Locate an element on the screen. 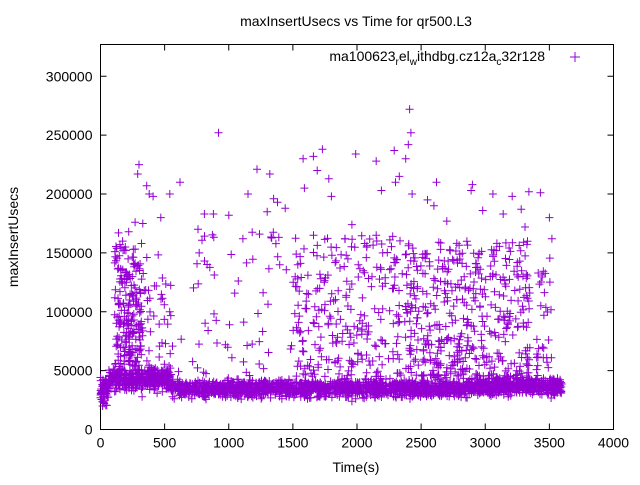 The width and height of the screenshot is (640, 485). x-axis-label: Time(s) is located at coordinates (356, 467).